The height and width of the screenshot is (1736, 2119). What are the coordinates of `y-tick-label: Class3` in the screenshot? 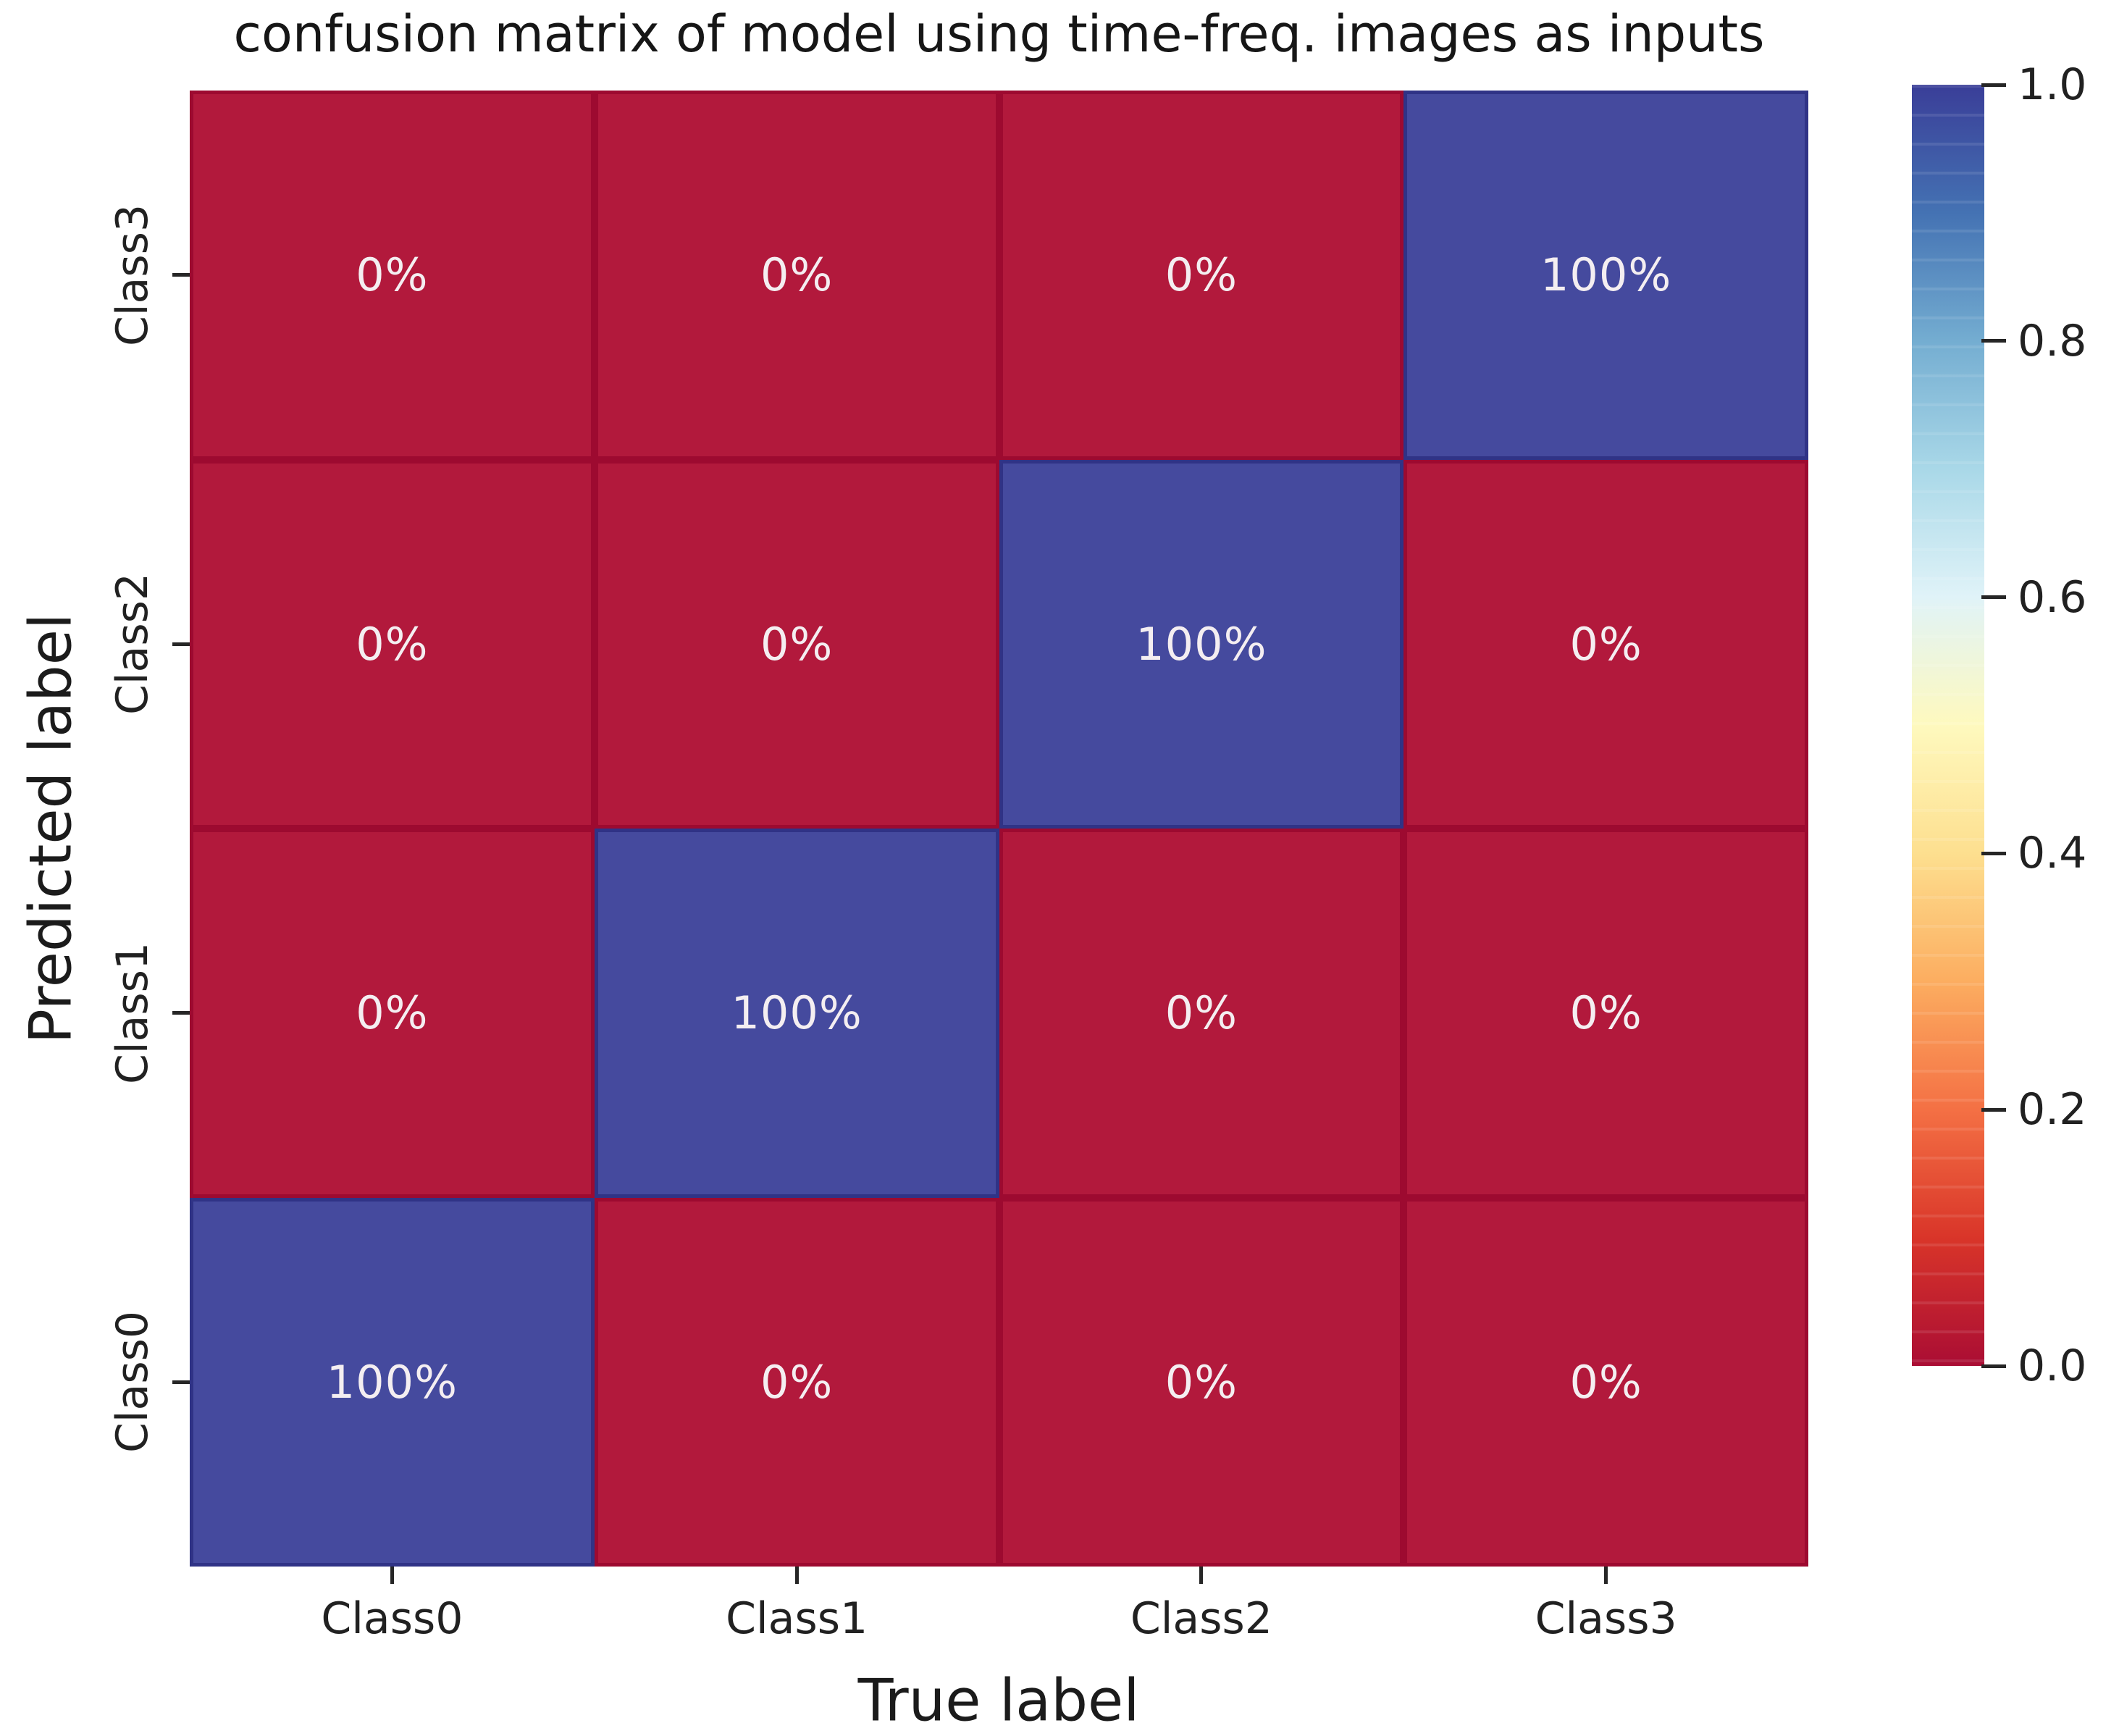 It's located at (132, 275).